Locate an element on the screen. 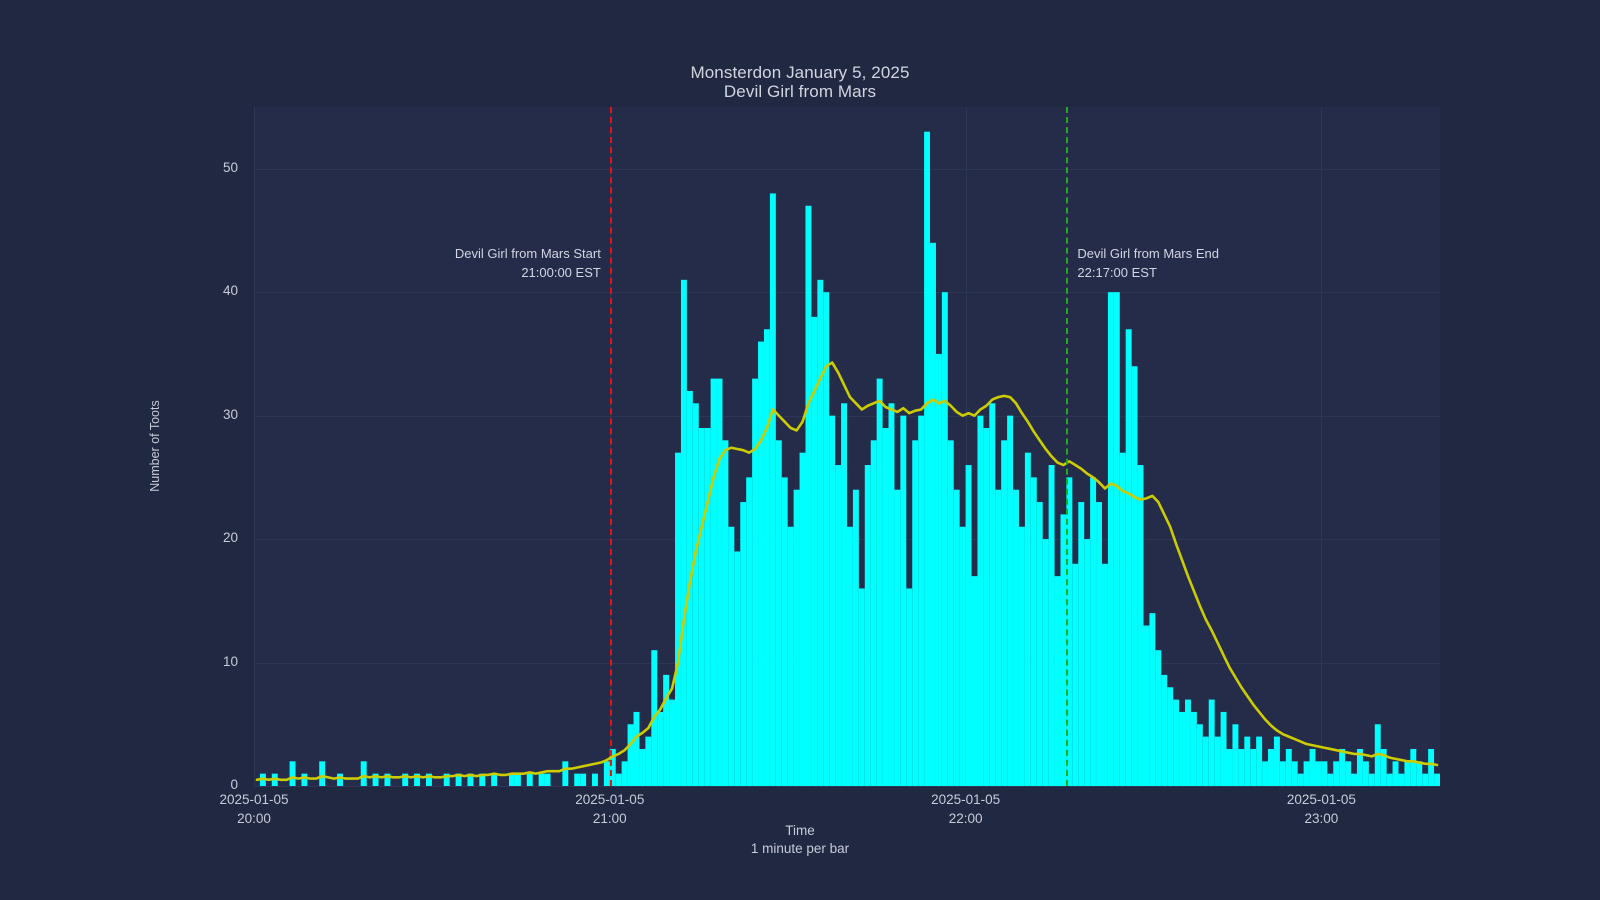 The image size is (1600, 900). annotation-label: Devil Girl from Mars End is located at coordinates (1148, 253).